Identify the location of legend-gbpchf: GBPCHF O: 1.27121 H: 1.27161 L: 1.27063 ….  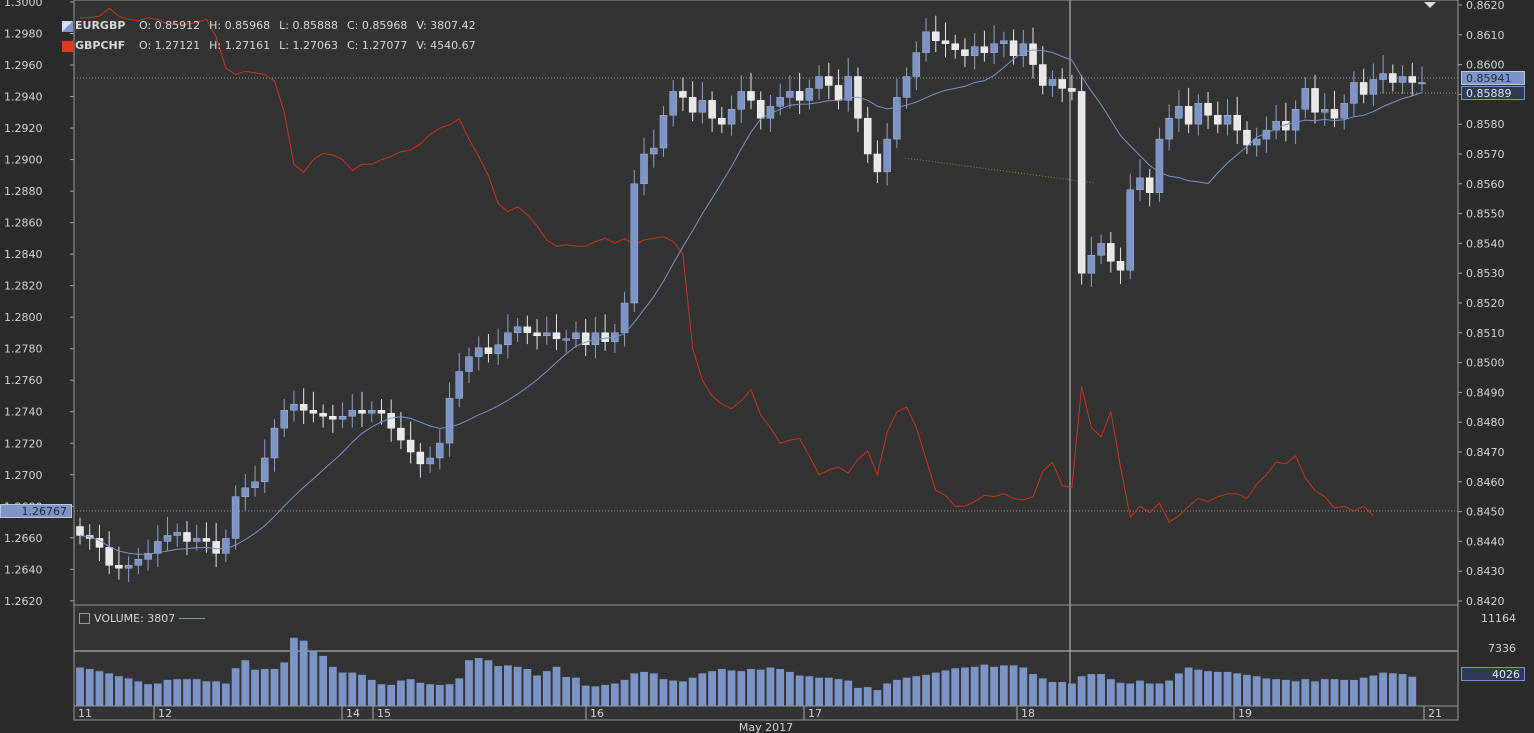
(273, 46).